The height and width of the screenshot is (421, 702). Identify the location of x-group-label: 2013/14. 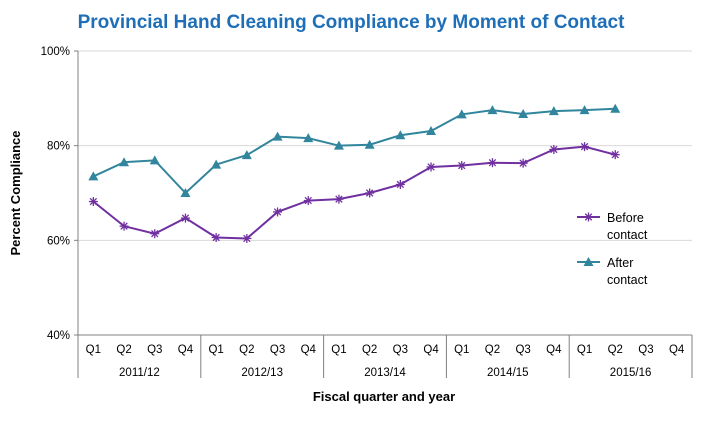
(385, 373).